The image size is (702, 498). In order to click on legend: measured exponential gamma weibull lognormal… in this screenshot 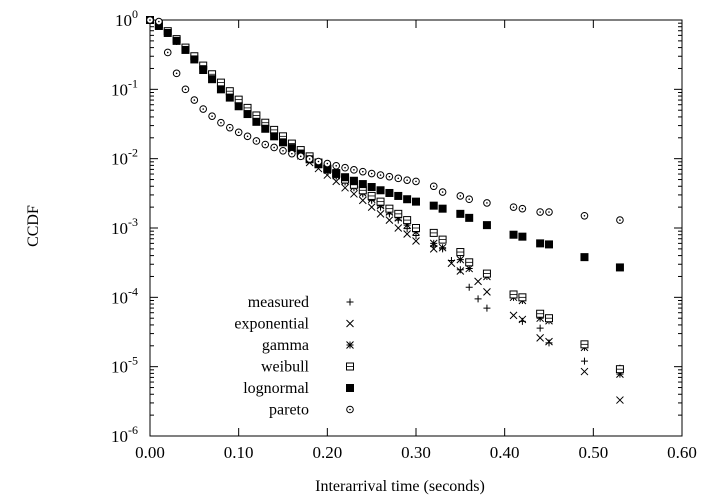, I will do `click(294, 356)`.